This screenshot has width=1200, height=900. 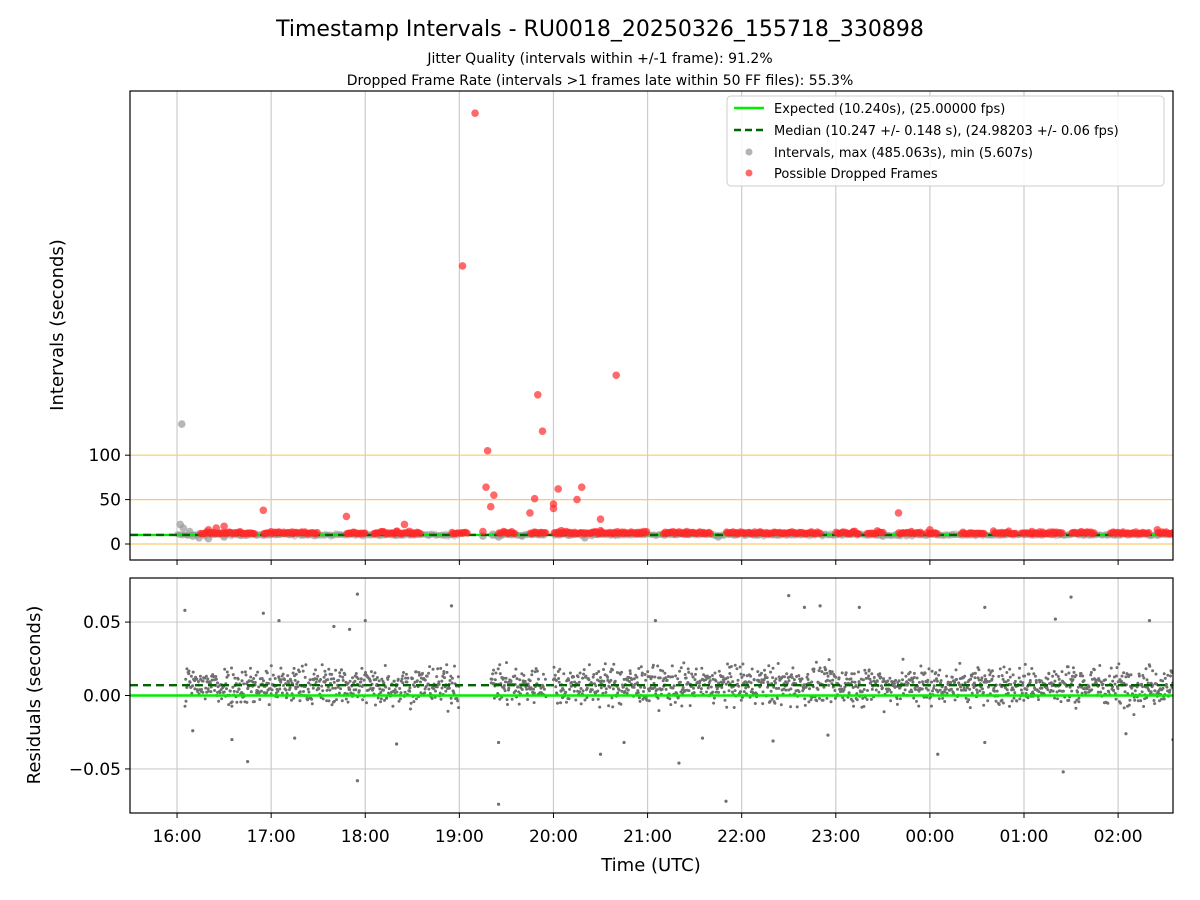 What do you see at coordinates (177, 837) in the screenshot?
I see `x-tick-label: 16:00` at bounding box center [177, 837].